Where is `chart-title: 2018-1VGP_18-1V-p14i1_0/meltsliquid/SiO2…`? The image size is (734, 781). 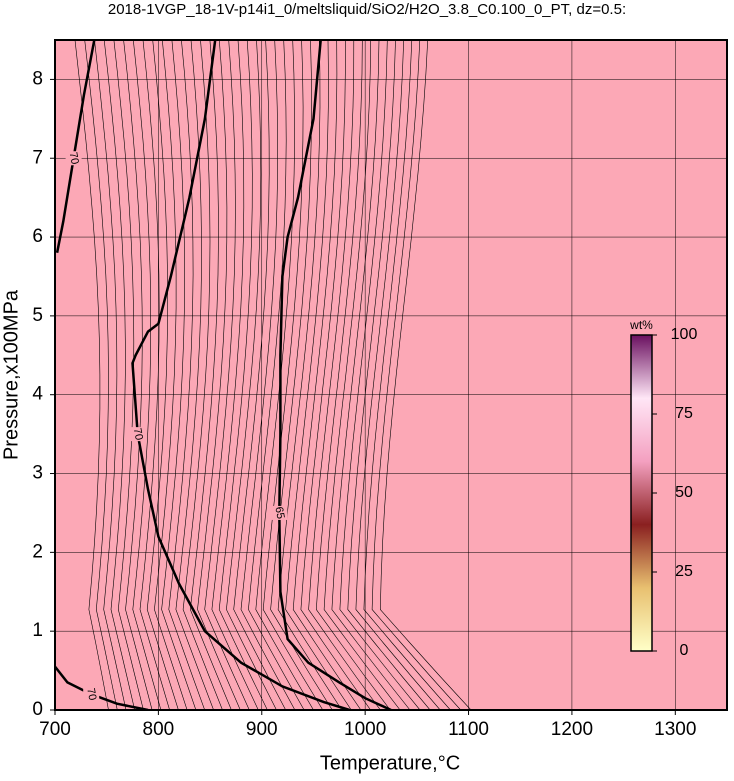
chart-title: 2018-1VGP_18-1V-p14i1_0/meltsliquid/SiO2… is located at coordinates (367, 9).